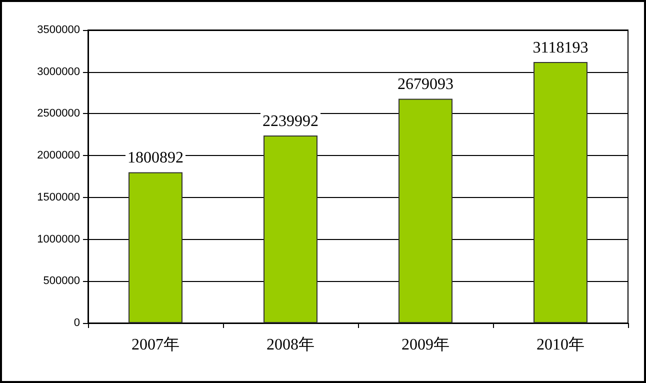 This screenshot has width=646, height=383. What do you see at coordinates (560, 345) in the screenshot?
I see `x-tick-label: 2010年` at bounding box center [560, 345].